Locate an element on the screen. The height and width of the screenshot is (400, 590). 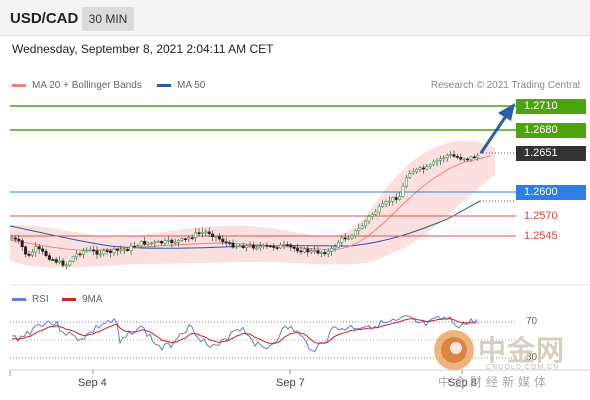
ma50-label: MA 50 is located at coordinates (191, 85).